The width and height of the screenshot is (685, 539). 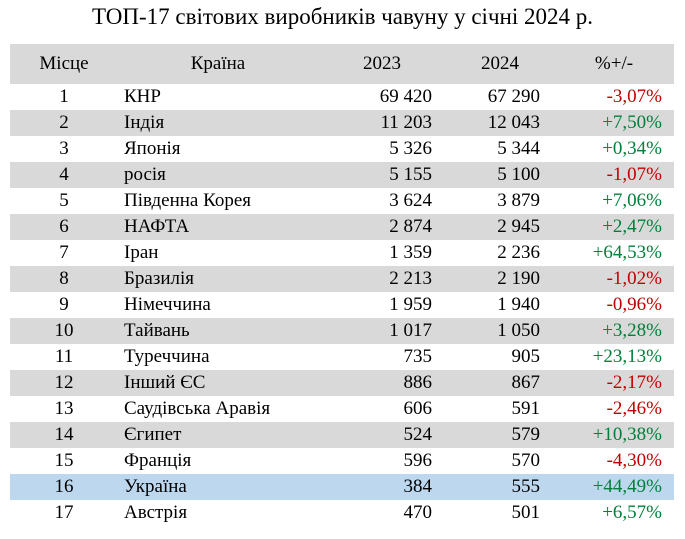 I want to click on cell-2024: 579, so click(x=500, y=435).